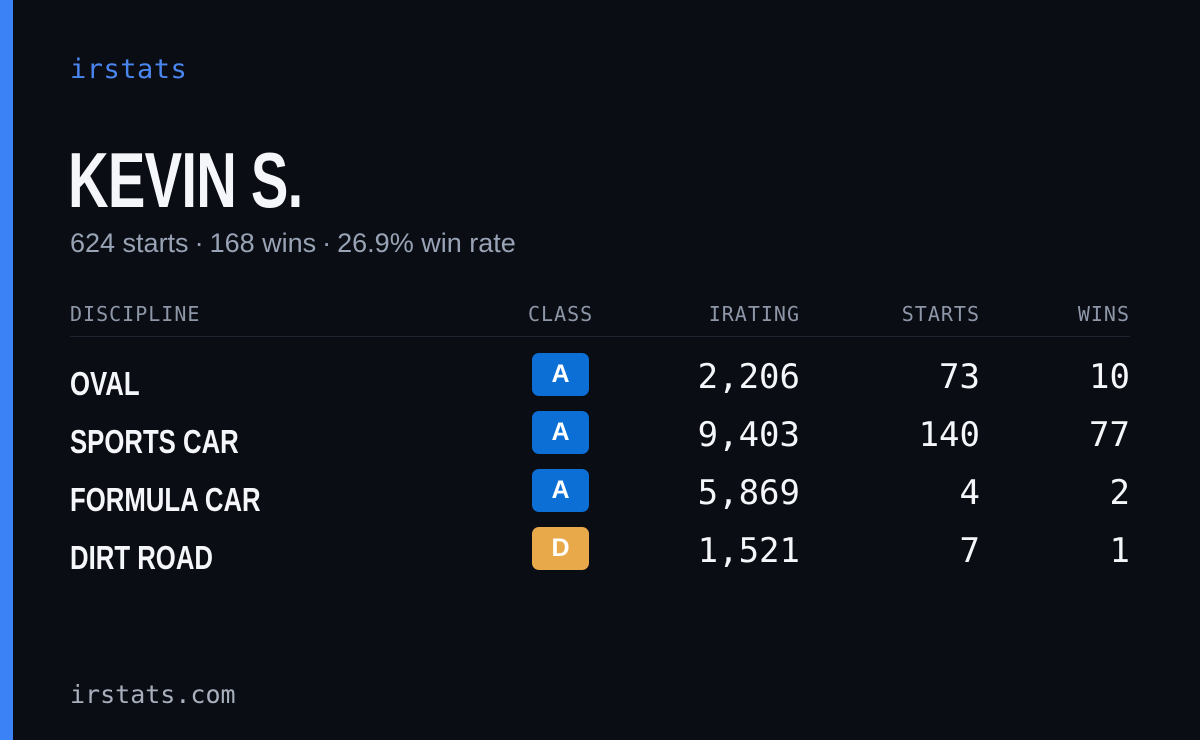  I want to click on column-header-irating: IRATING, so click(754, 314).